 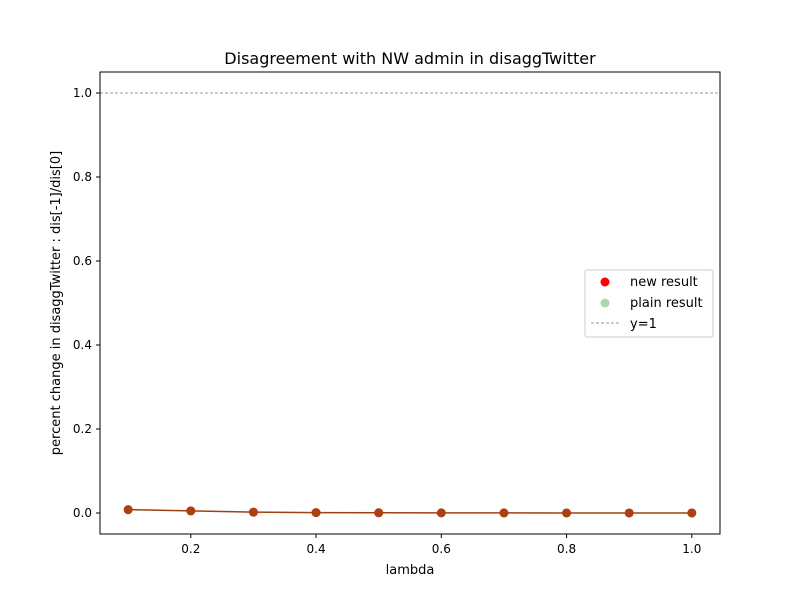 I want to click on legend-plain-result-marker, so click(x=605, y=303).